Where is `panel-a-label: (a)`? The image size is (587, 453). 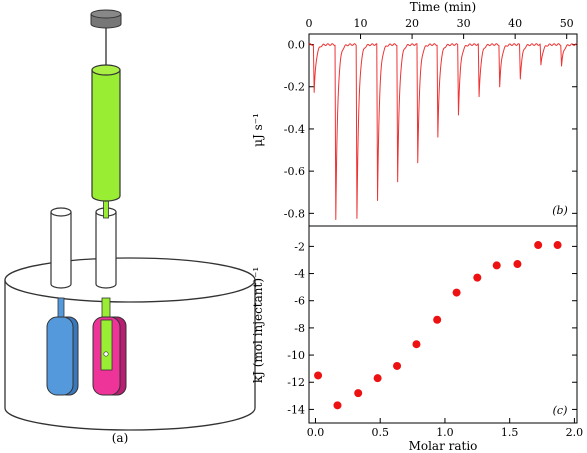 panel-a-label: (a) is located at coordinates (120, 438).